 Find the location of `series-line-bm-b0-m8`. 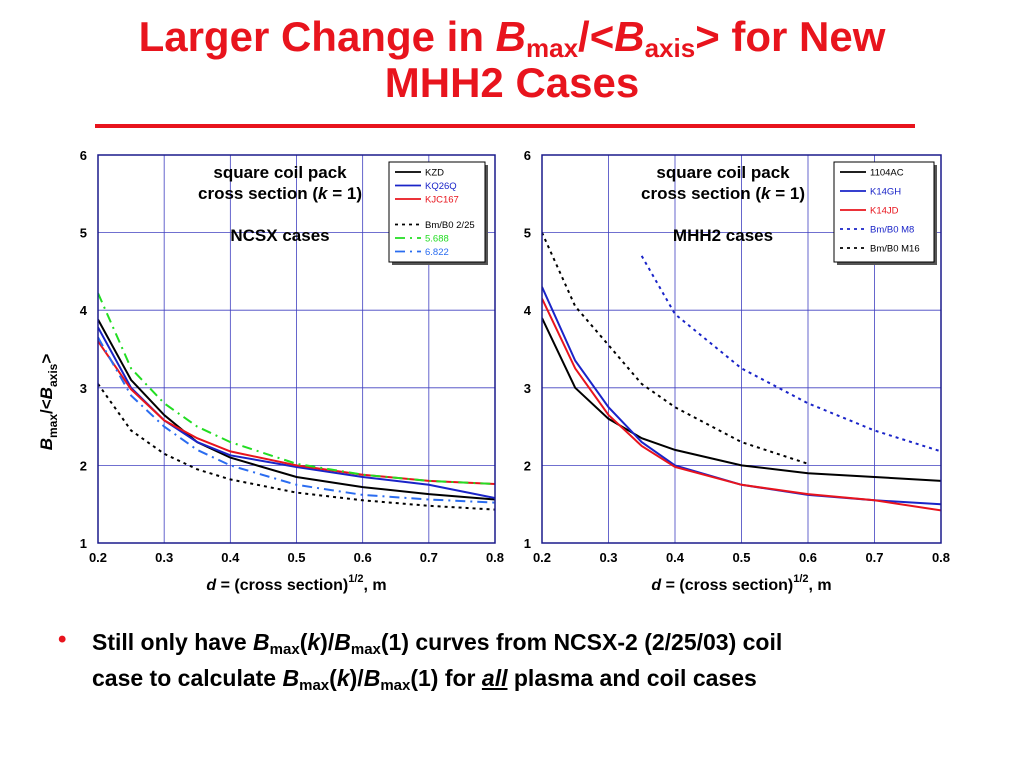

series-line-bm-b0-m8 is located at coordinates (790, 354).